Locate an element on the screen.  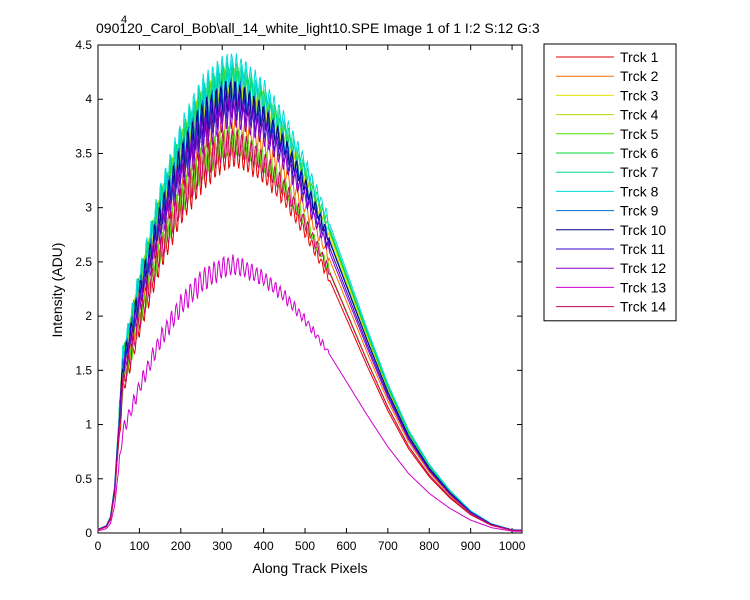
legend-entry-12: Trck 12 is located at coordinates (643, 268).